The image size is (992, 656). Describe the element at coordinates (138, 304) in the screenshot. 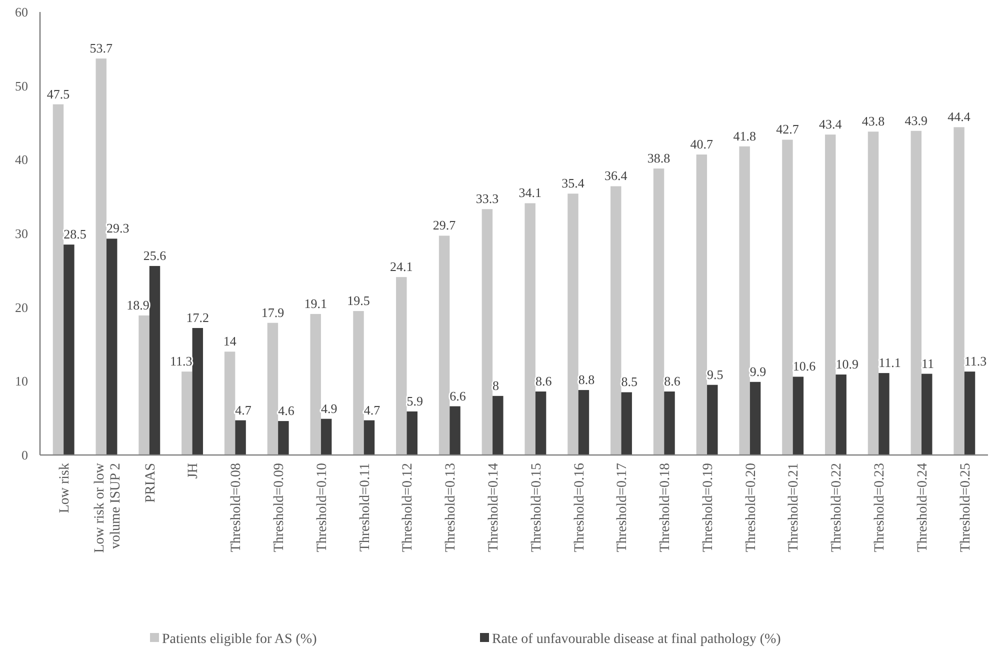

I see `data-label: 18.9` at that location.